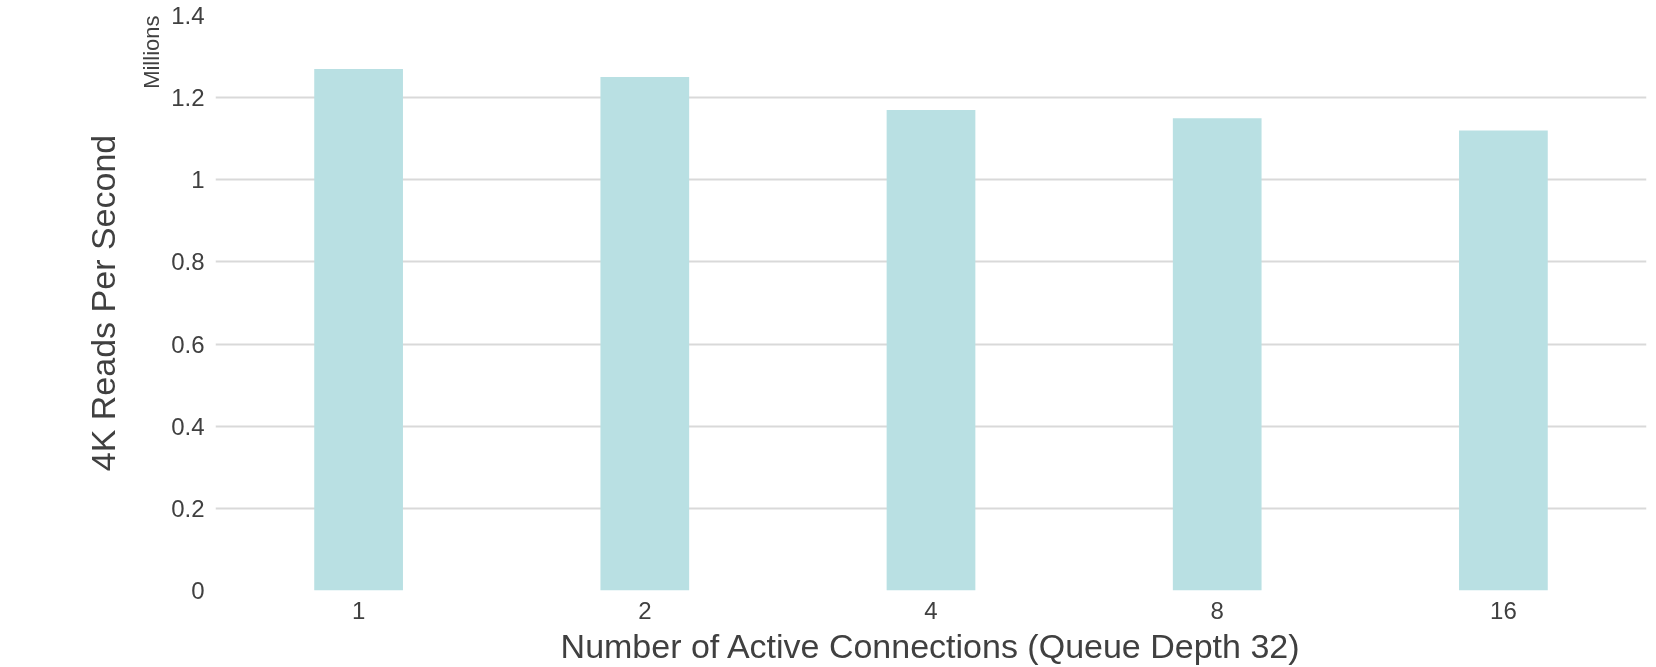  What do you see at coordinates (188, 98) in the screenshot?
I see `y-tick-label: 1.2` at bounding box center [188, 98].